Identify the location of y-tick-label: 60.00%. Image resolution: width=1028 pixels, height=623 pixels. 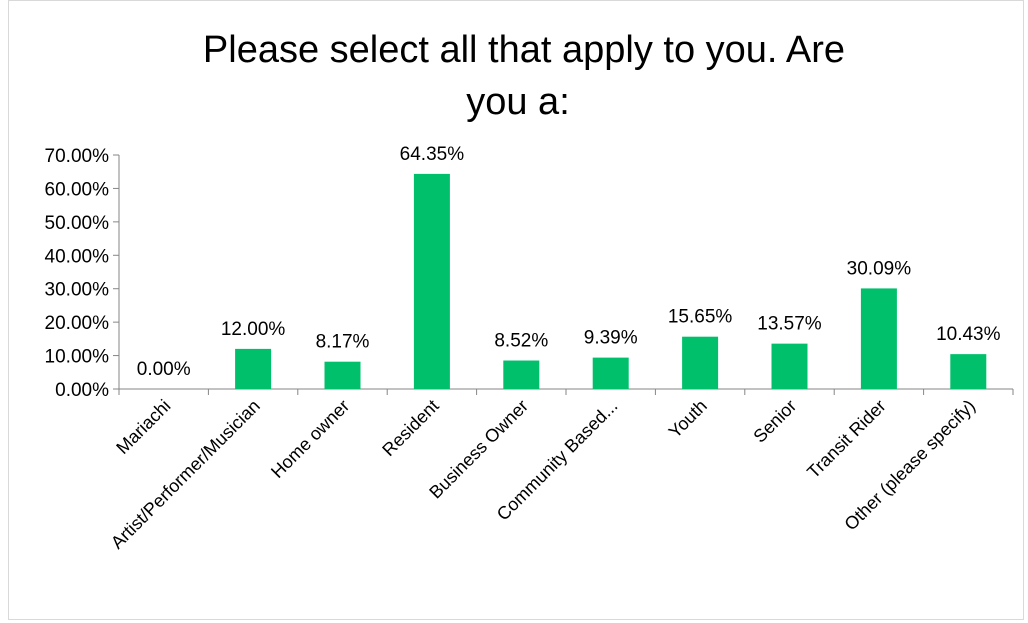
(77, 189).